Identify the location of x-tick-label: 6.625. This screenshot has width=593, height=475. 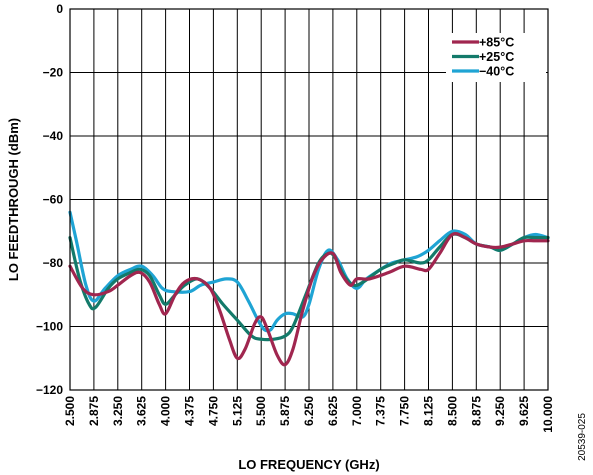
(333, 411).